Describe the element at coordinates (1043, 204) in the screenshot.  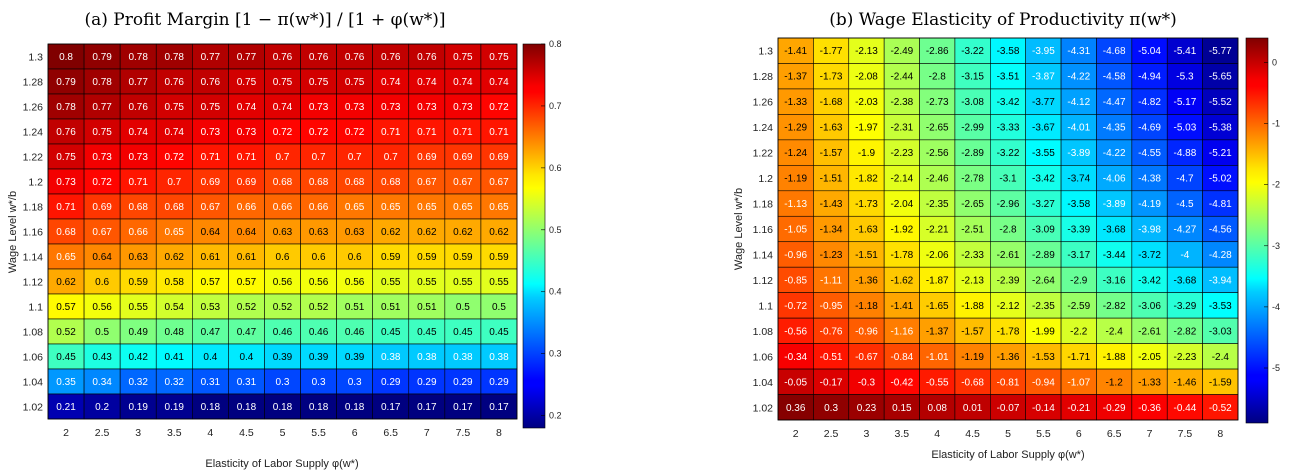
I see `cell-value-label: -3.27` at that location.